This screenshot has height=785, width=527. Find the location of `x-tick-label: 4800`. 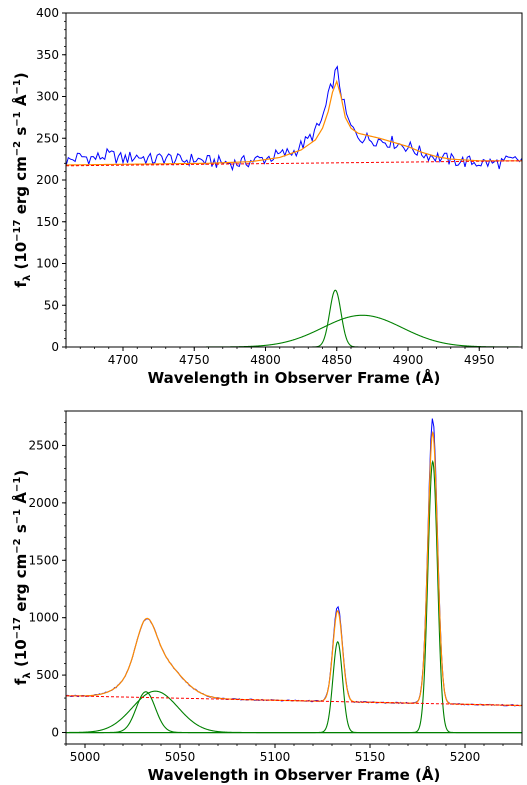

x-tick-label: 4800 is located at coordinates (265, 360).